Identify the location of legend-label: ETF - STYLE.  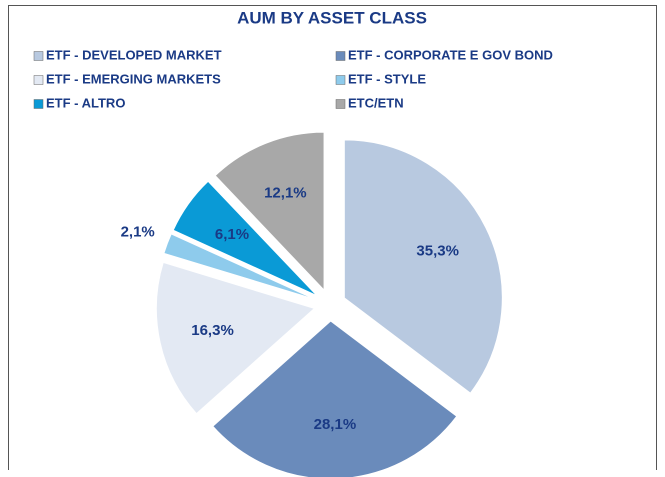
(387, 78).